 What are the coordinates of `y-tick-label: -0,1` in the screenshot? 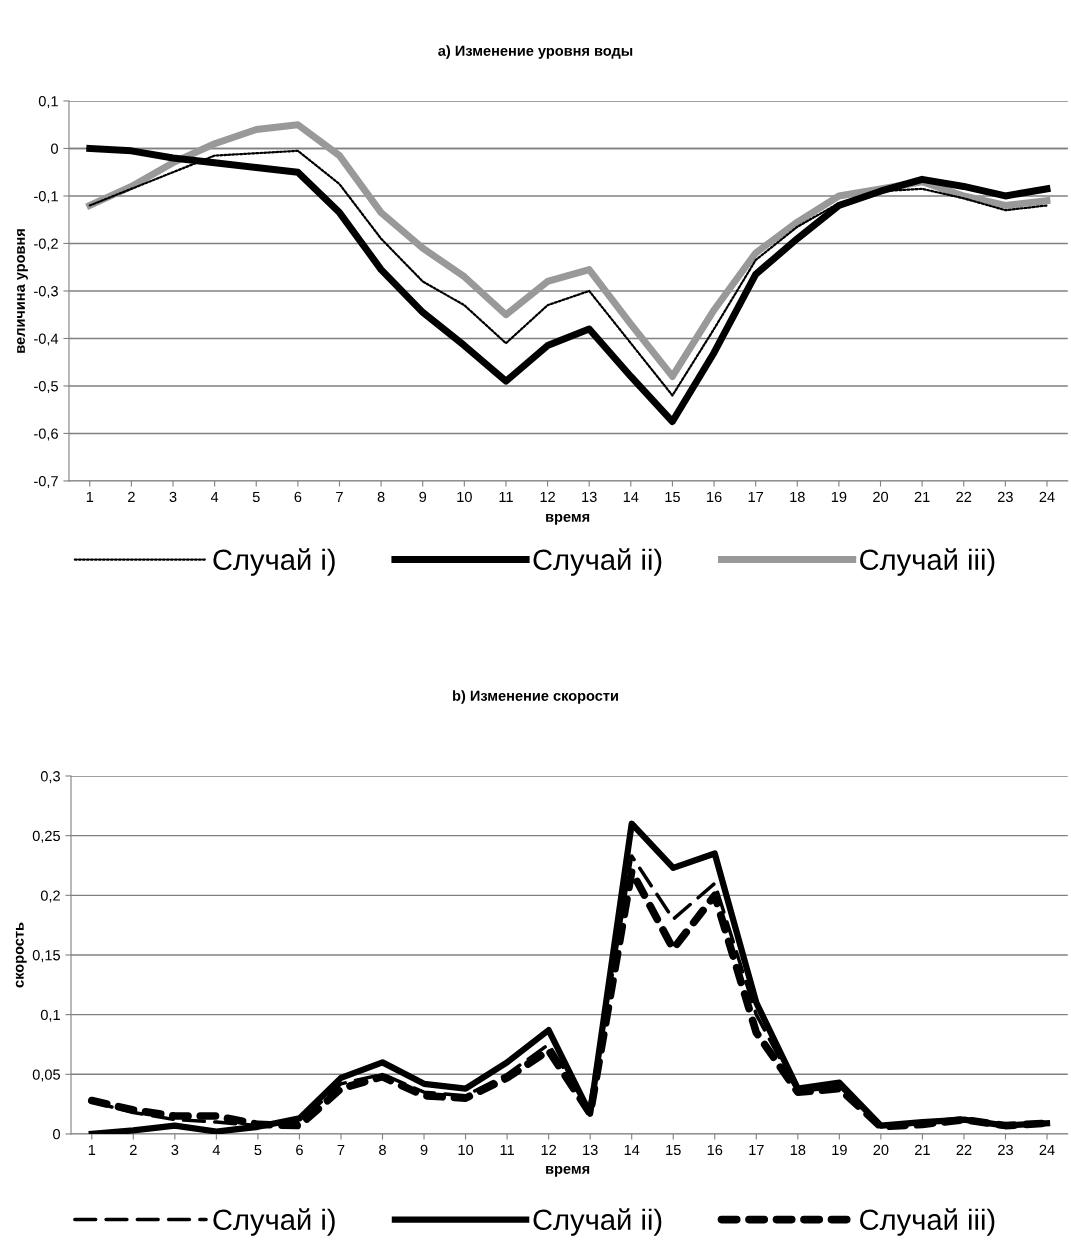 It's located at (46, 197).